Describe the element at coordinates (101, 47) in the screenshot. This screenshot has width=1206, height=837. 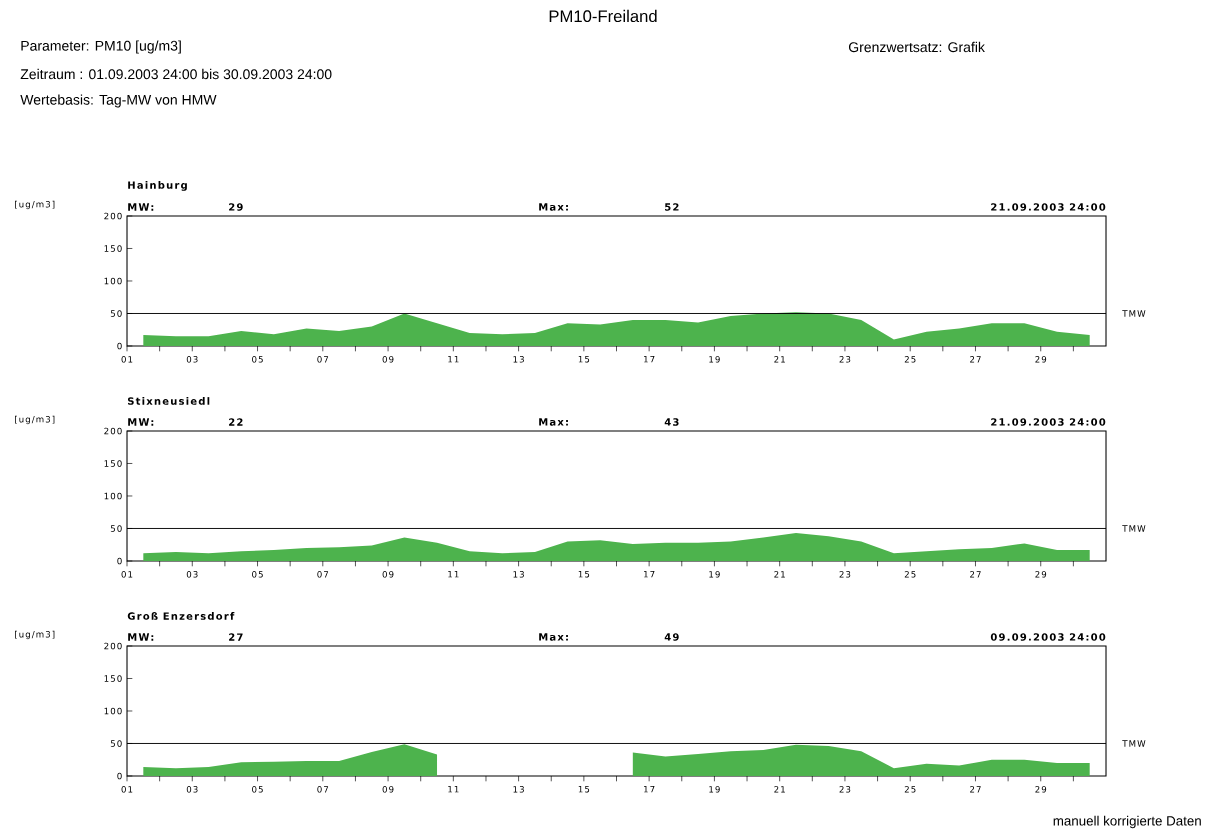
I see `text: Parameter: PM10 [ug/m3]` at that location.